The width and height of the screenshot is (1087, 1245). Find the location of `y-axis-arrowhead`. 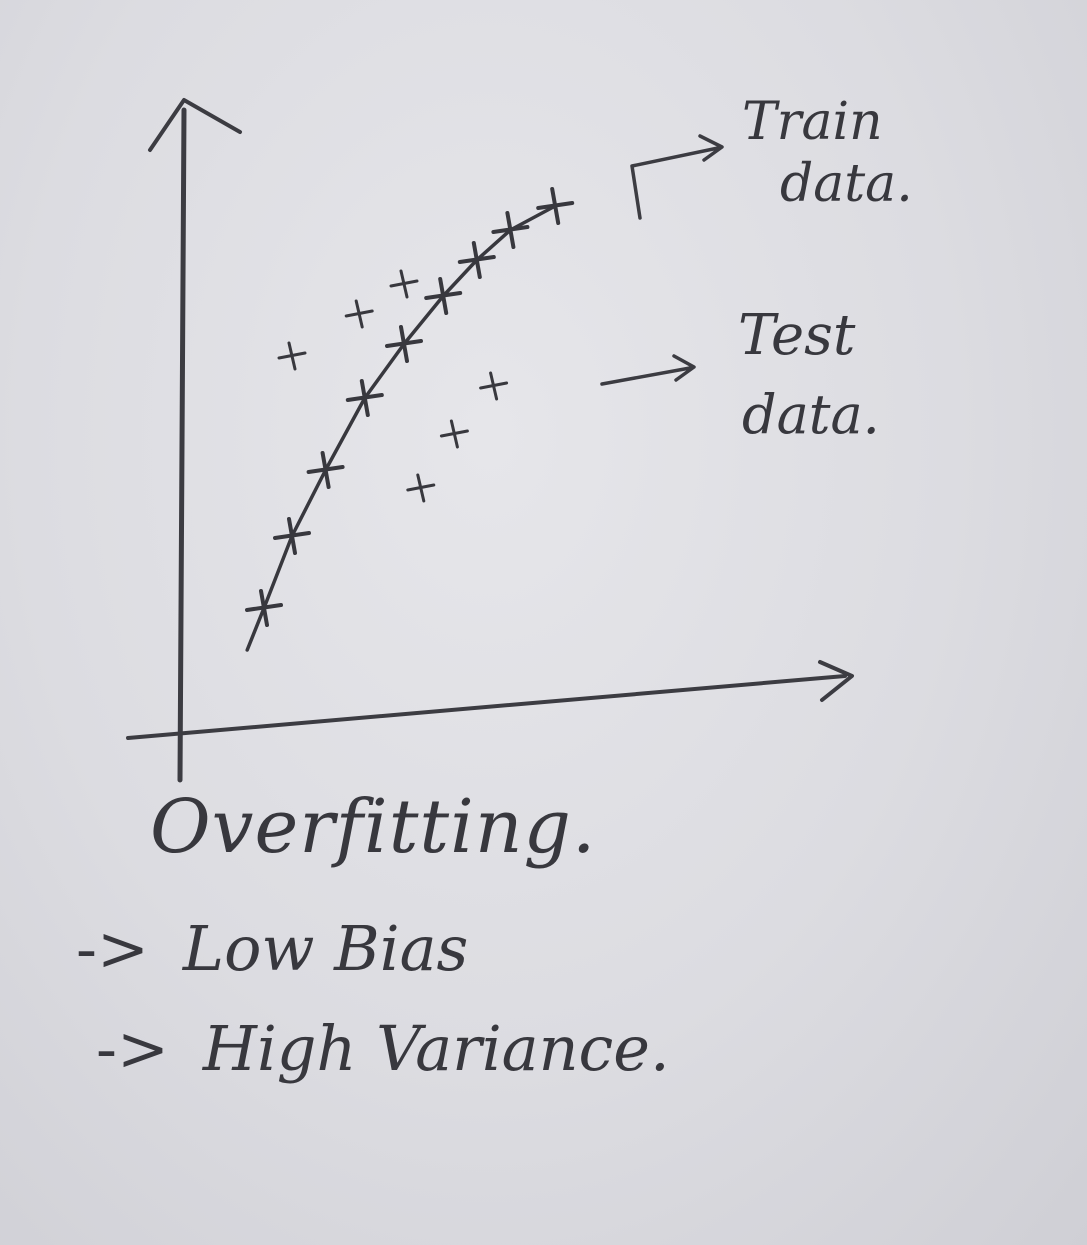

y-axis-arrowhead is located at coordinates (195, 125).